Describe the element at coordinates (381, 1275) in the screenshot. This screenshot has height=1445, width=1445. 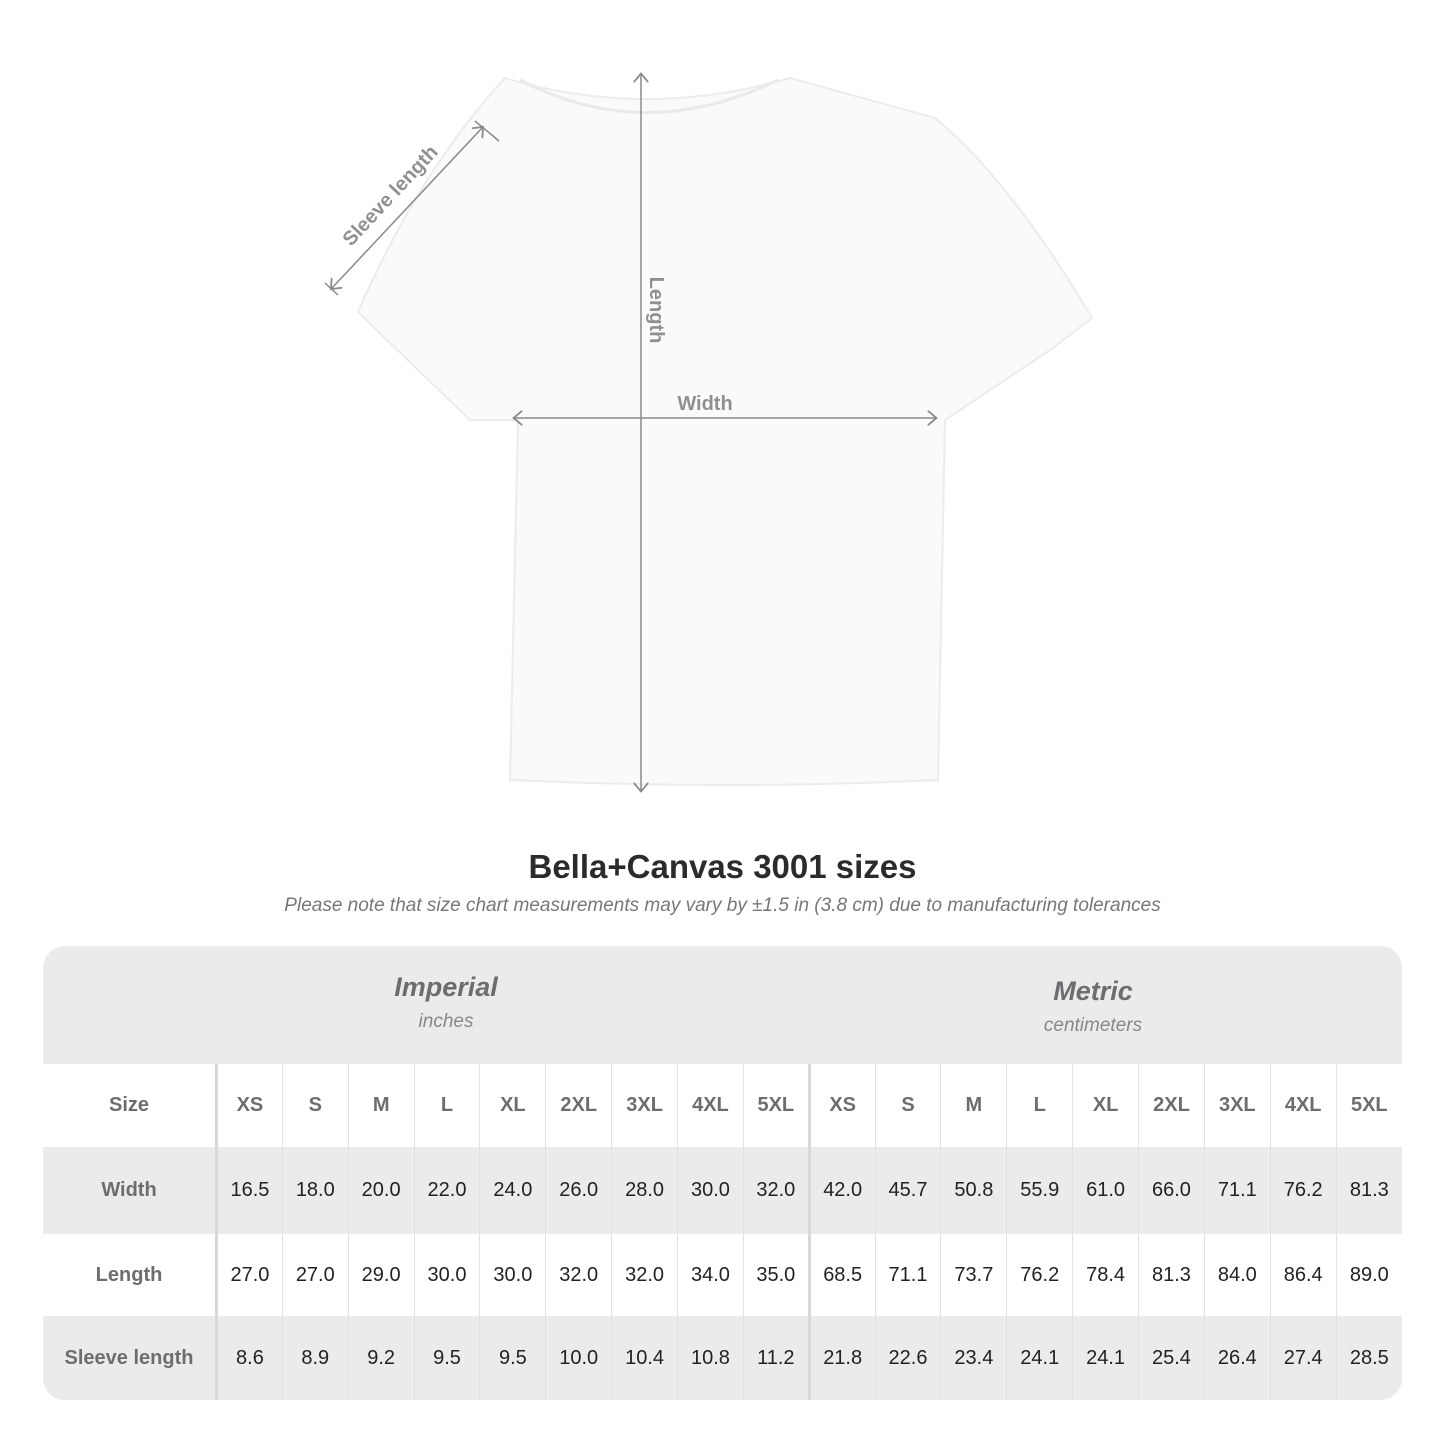
I see `imperial-value: 29.0` at that location.